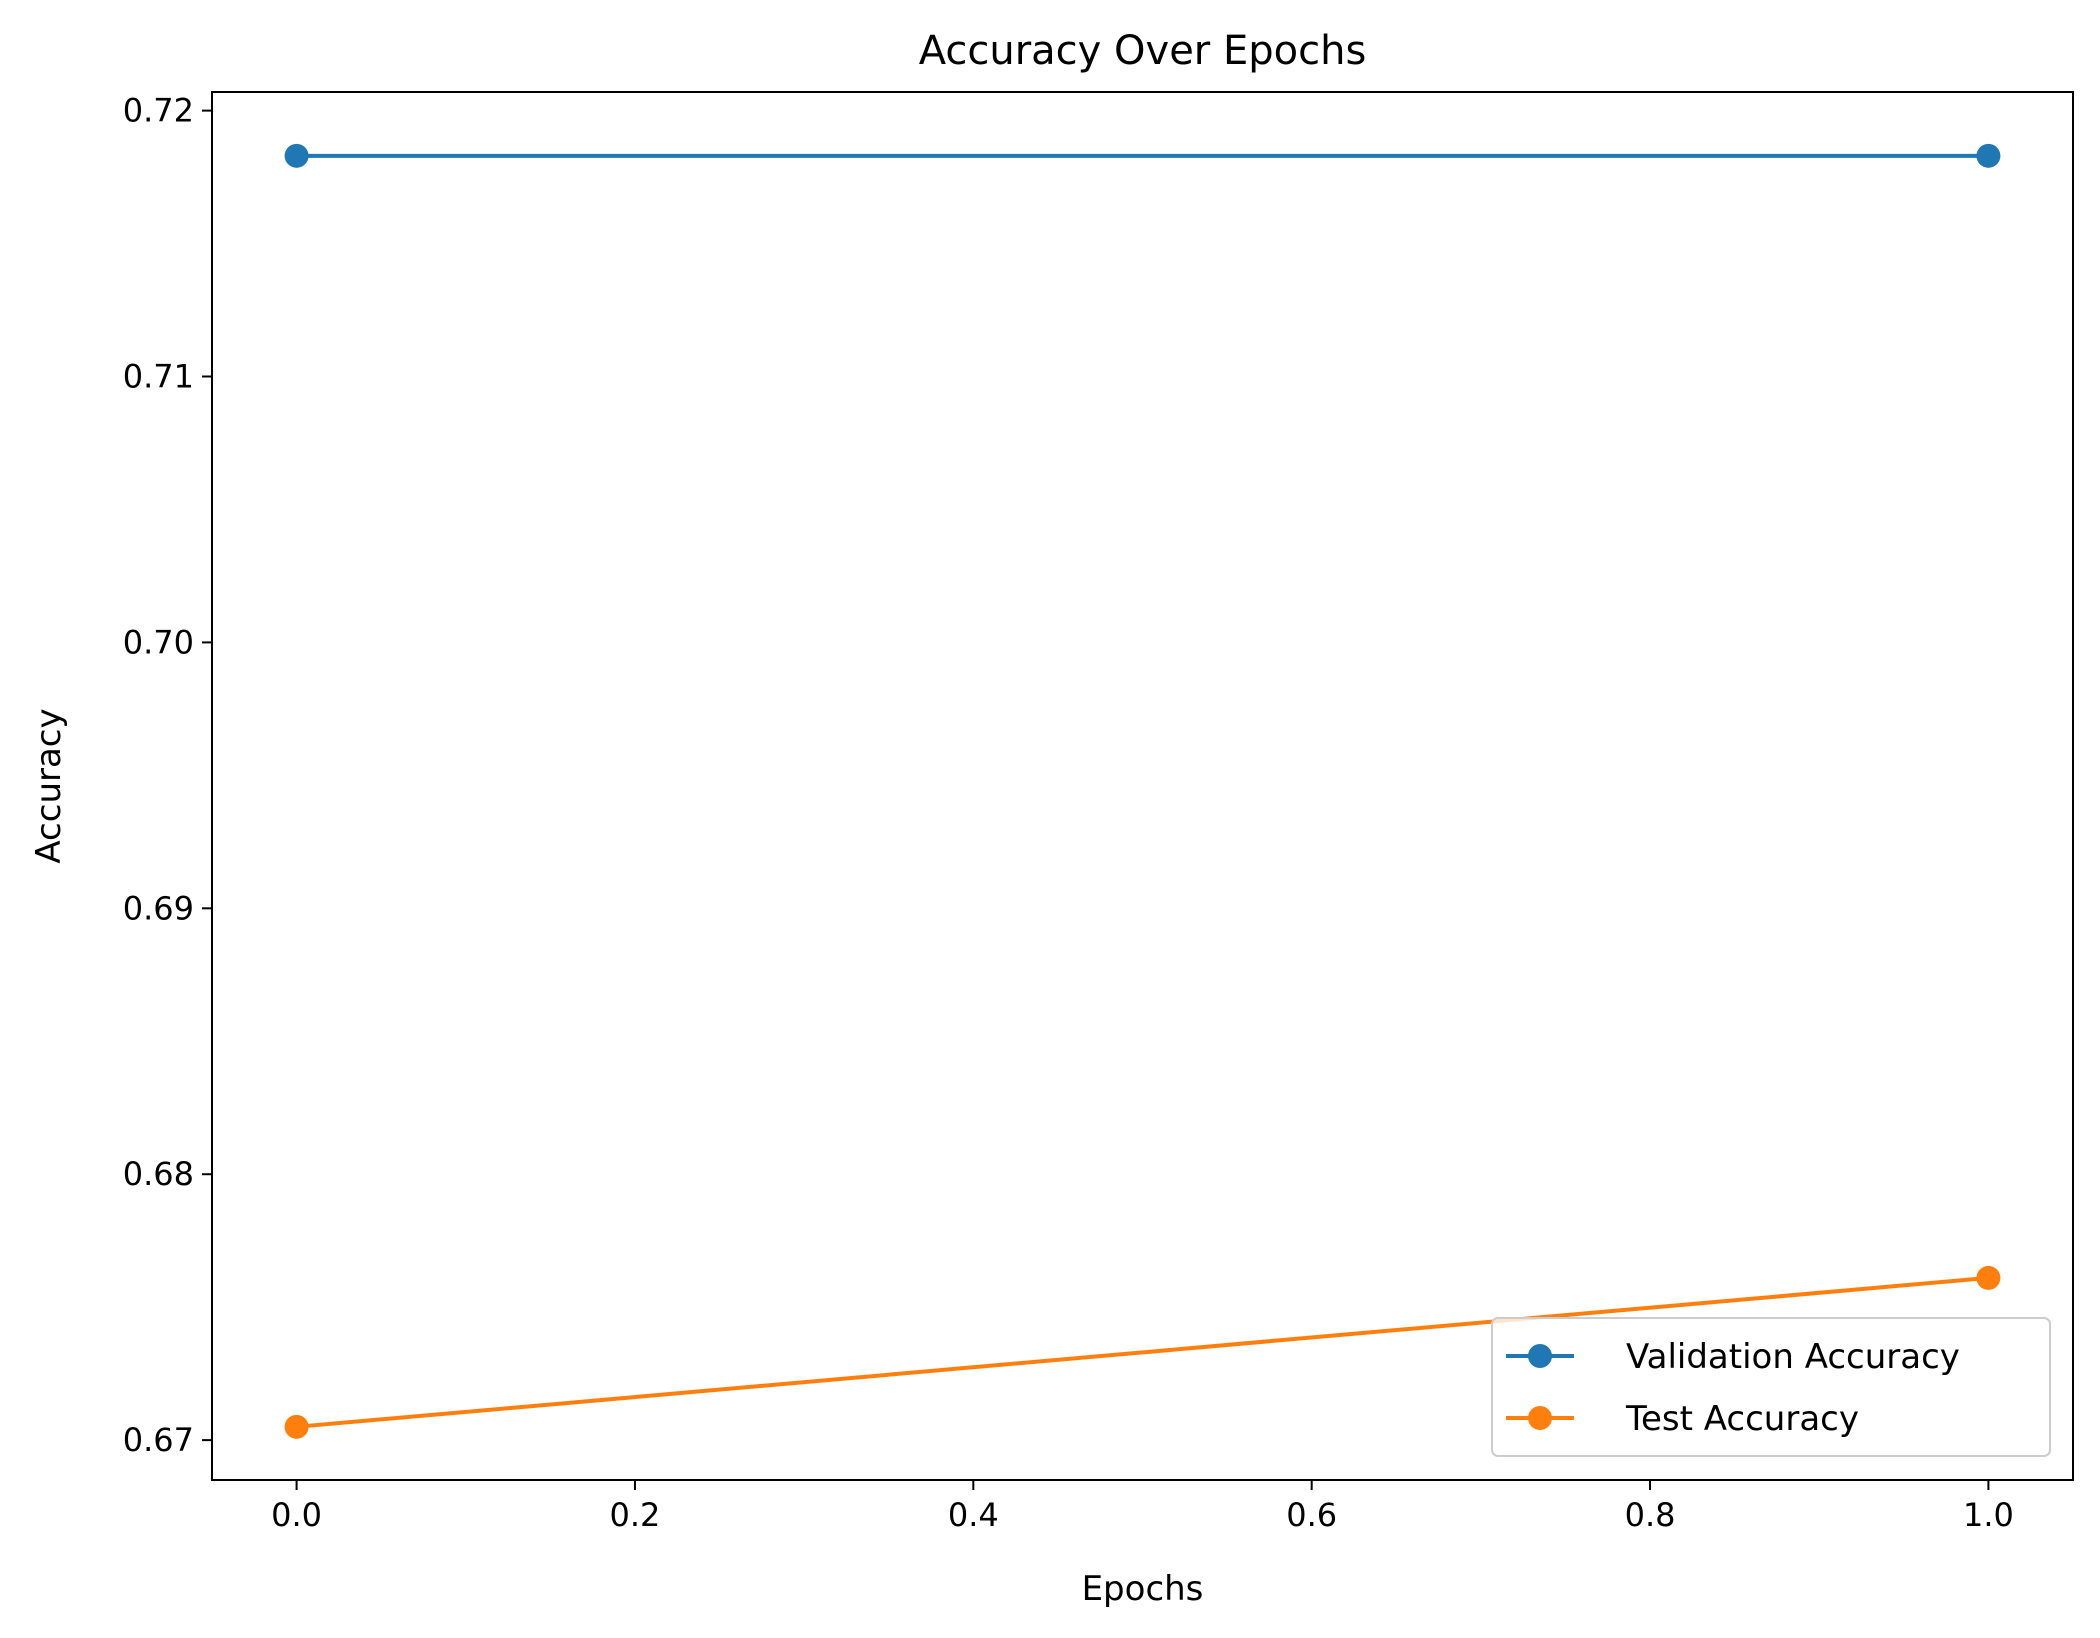  Describe the element at coordinates (296, 1515) in the screenshot. I see `x-tick-label: 0.0` at that location.